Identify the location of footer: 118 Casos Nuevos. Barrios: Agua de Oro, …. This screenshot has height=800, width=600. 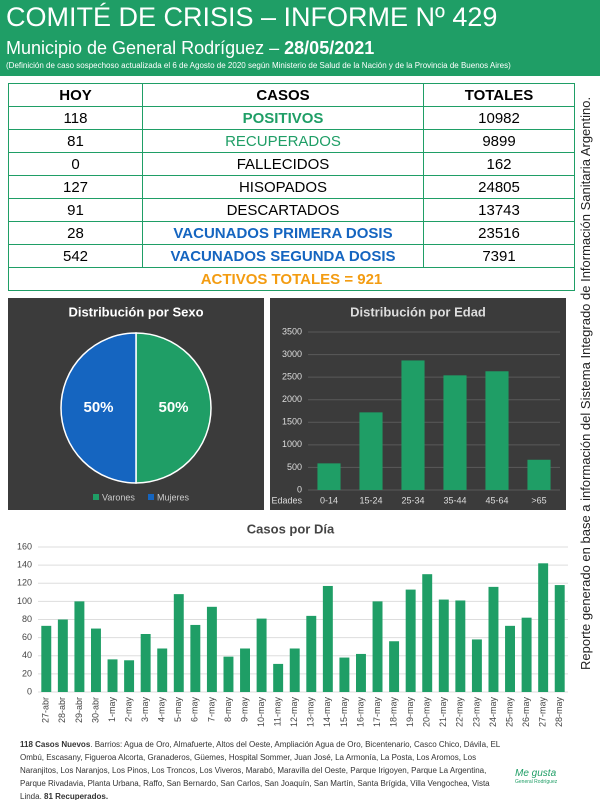
(265, 769).